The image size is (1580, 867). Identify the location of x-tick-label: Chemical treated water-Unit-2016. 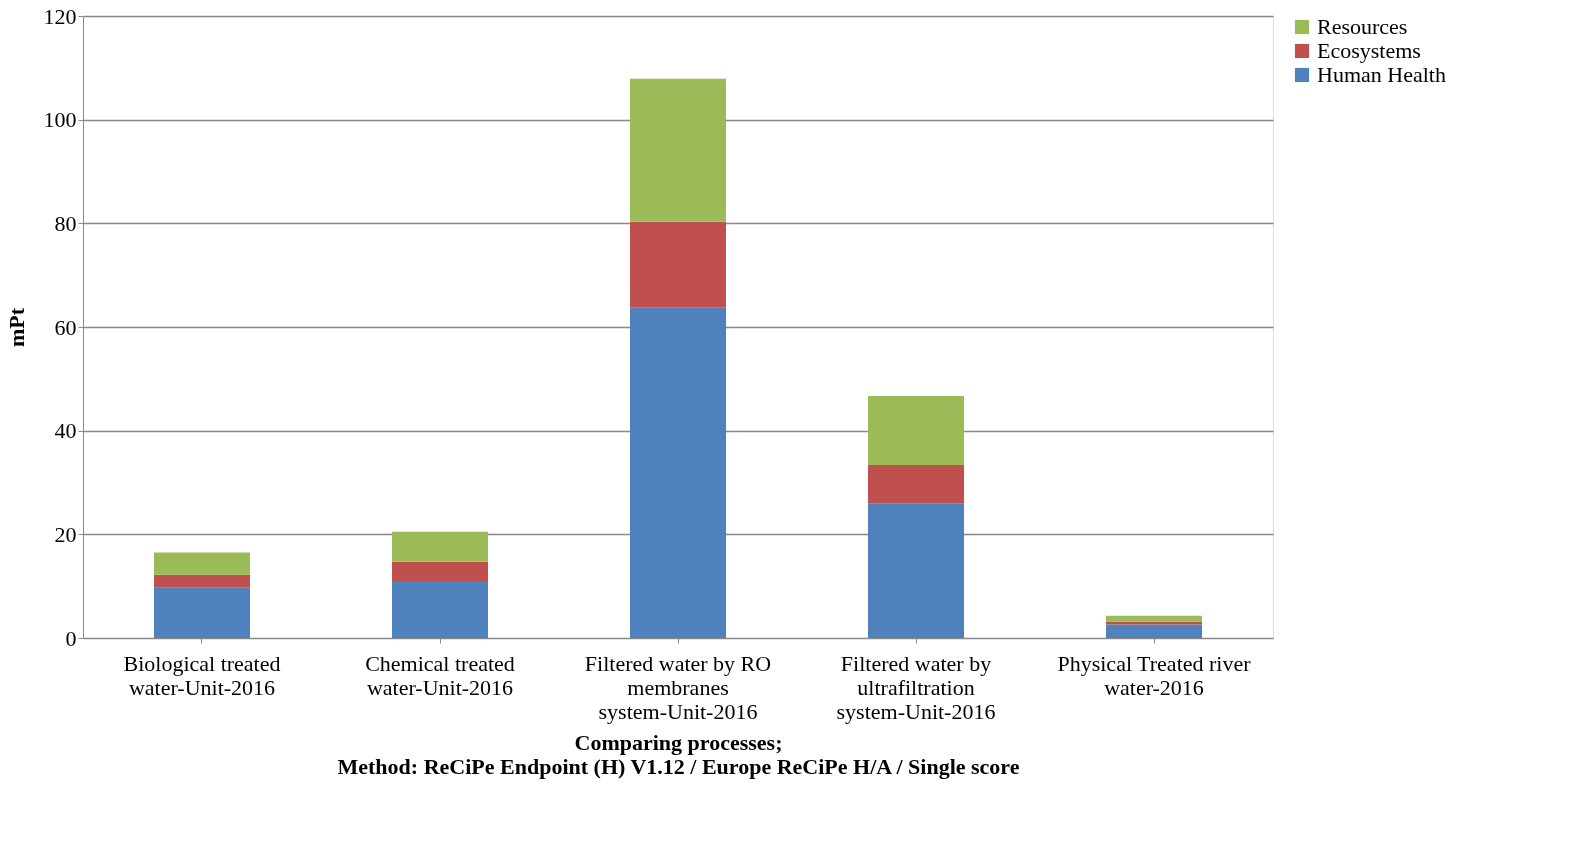
(440, 675).